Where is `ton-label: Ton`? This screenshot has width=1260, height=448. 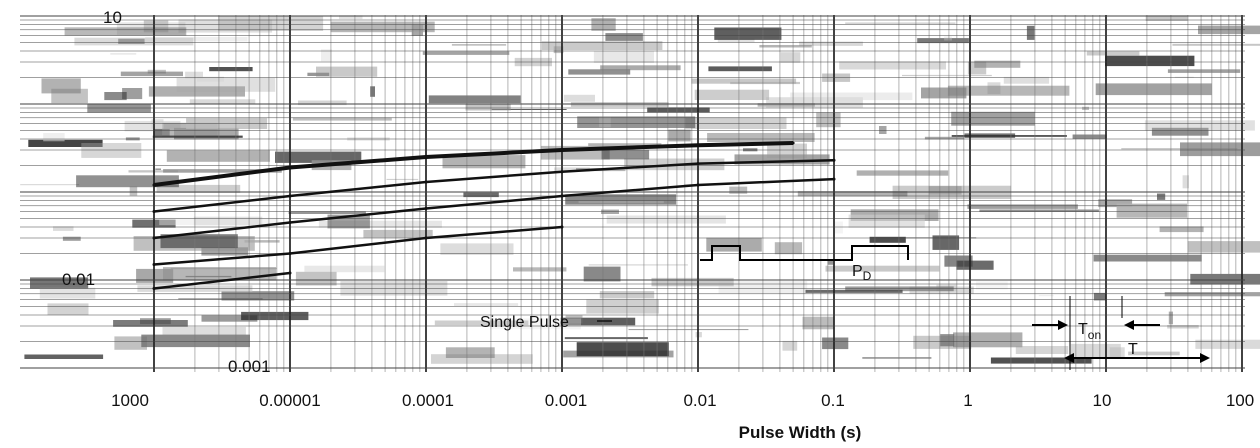 ton-label: Ton is located at coordinates (1089, 331).